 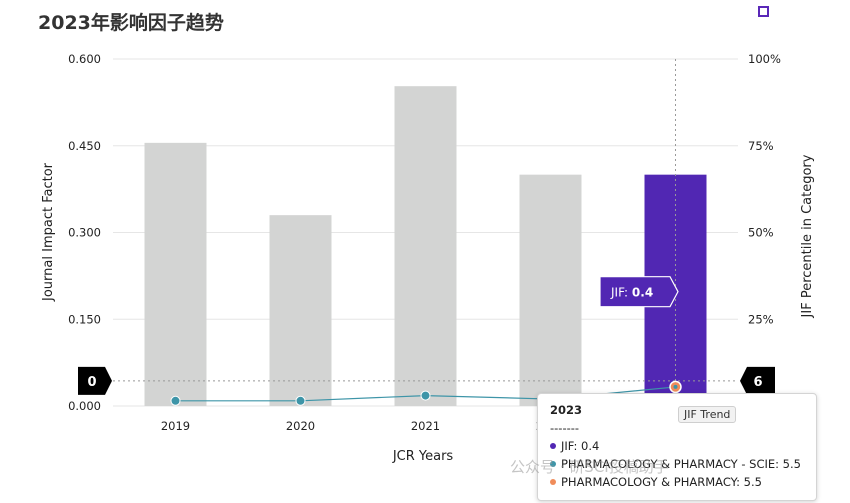 I want to click on pharmacy-dot-icon, so click(x=553, y=482).